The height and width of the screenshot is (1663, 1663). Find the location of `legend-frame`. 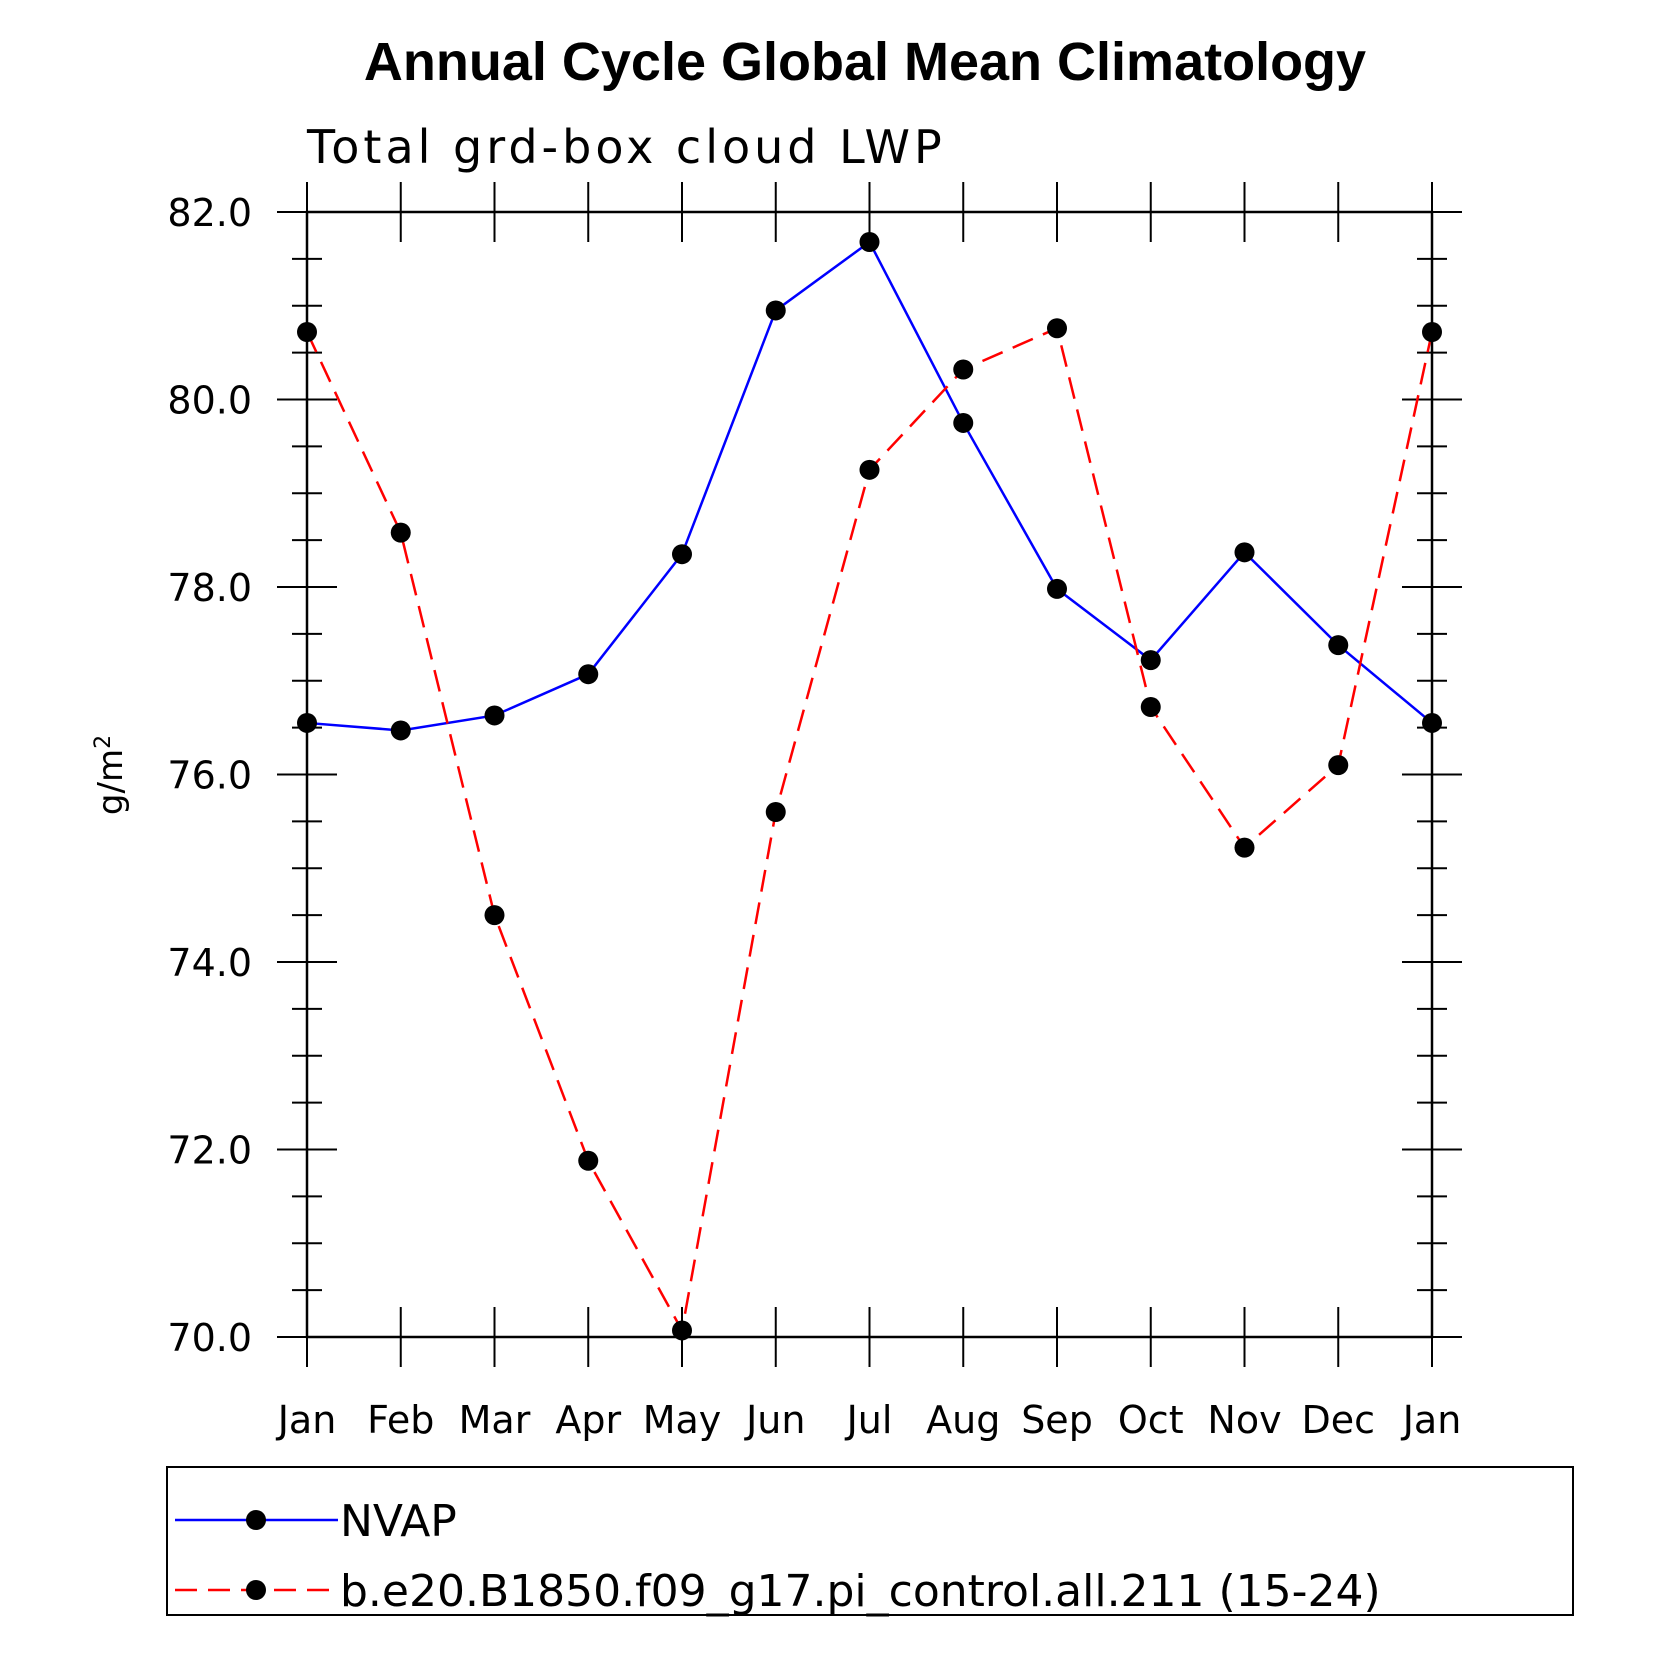

legend-frame is located at coordinates (870, 1541).